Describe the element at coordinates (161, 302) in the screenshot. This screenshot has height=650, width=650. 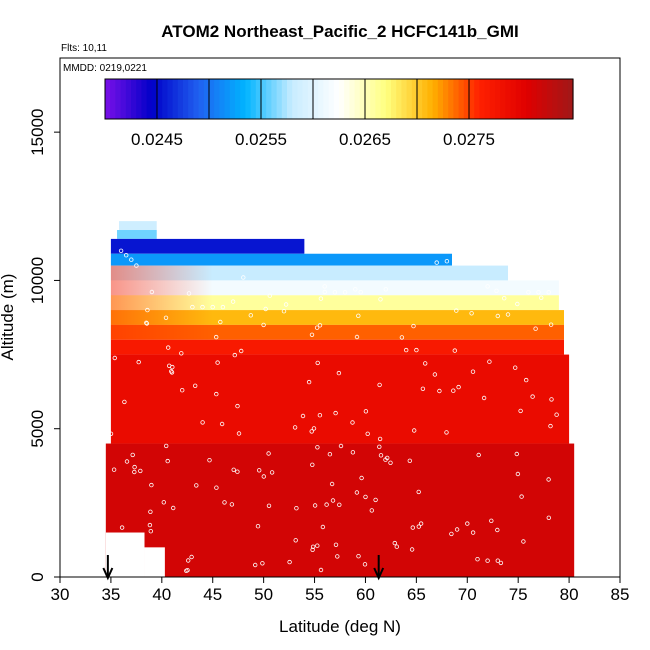
I see `southern-fade` at that location.